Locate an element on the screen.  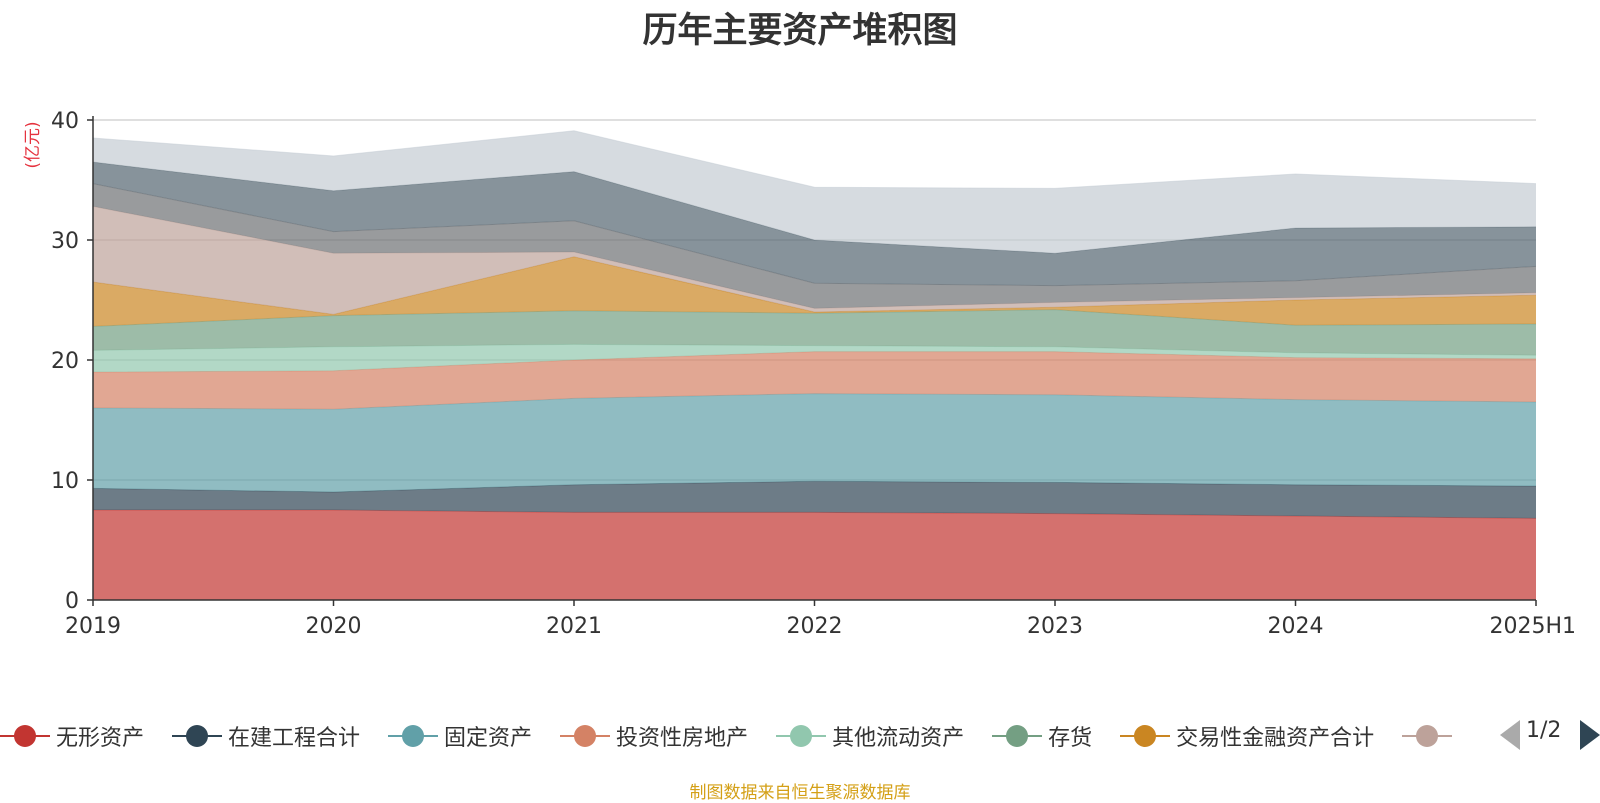
y-axis-unit-label: (亿元) is located at coordinates (33, 144).